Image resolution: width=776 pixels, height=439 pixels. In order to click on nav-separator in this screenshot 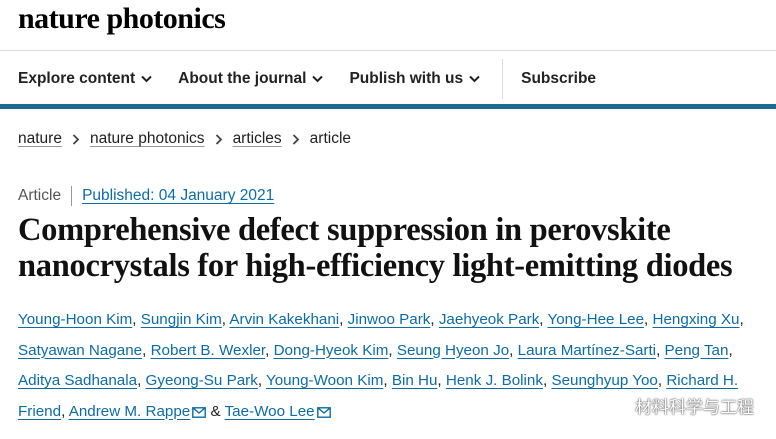, I will do `click(503, 79)`.